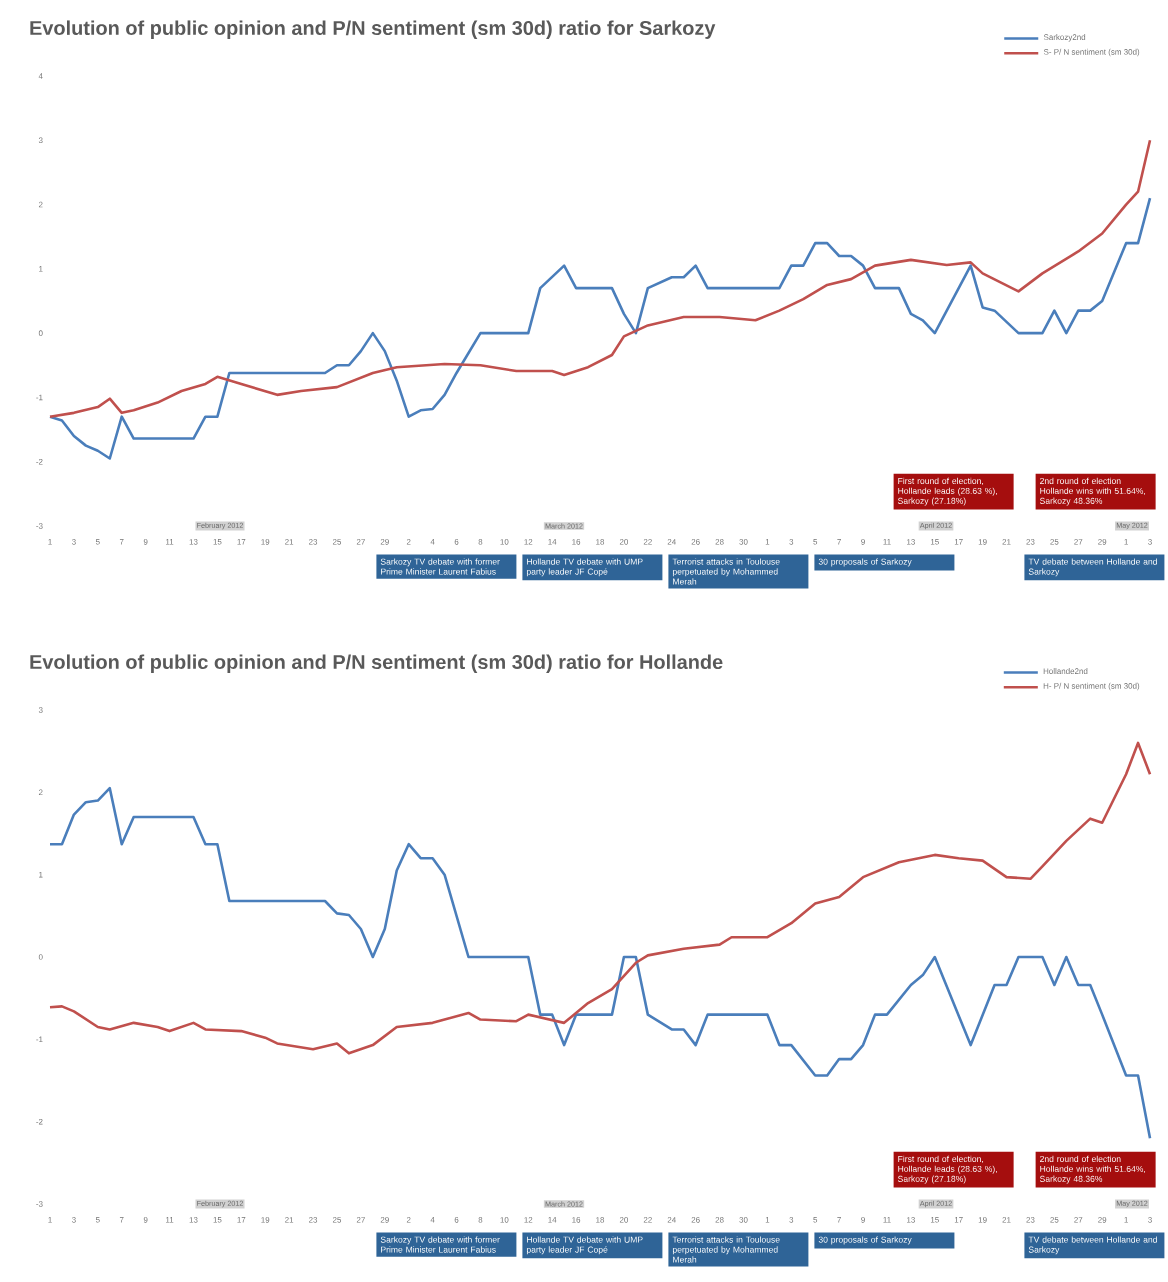  What do you see at coordinates (373, 29) in the screenshot?
I see `chart-title: Evolution of public opinion and P/N sentiment (sm 30d) ratio for Sarkozy` at bounding box center [373, 29].